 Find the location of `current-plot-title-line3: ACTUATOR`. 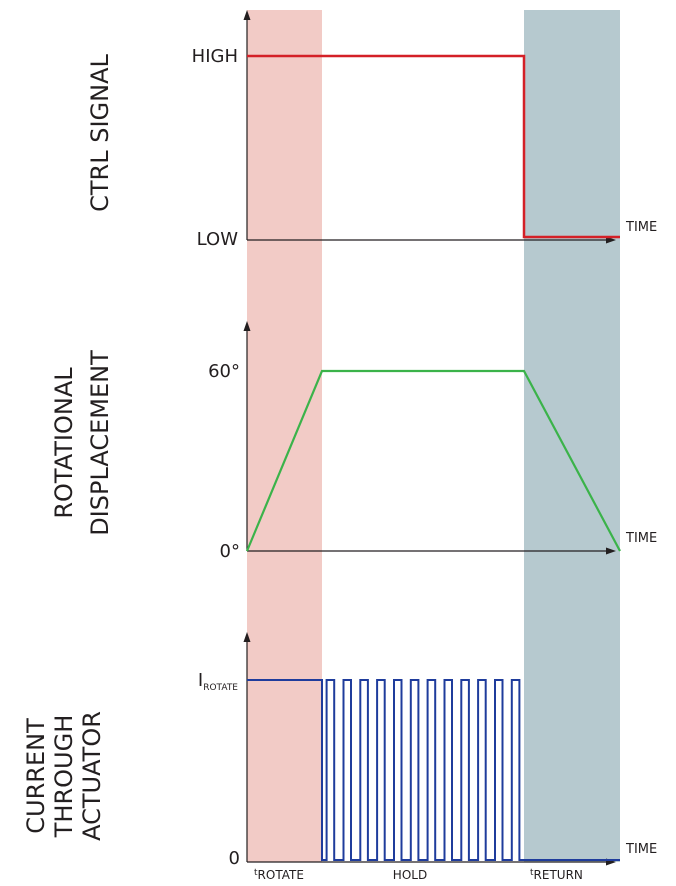

current-plot-title-line3: ACTUATOR is located at coordinates (92, 776).